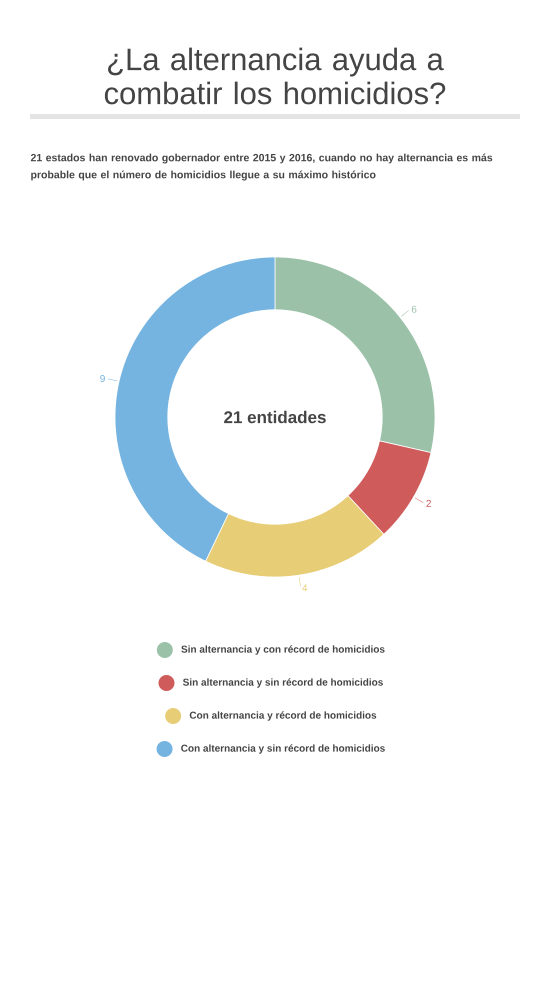 The image size is (550, 983). Describe the element at coordinates (102, 378) in the screenshot. I see `data-label: 9` at that location.